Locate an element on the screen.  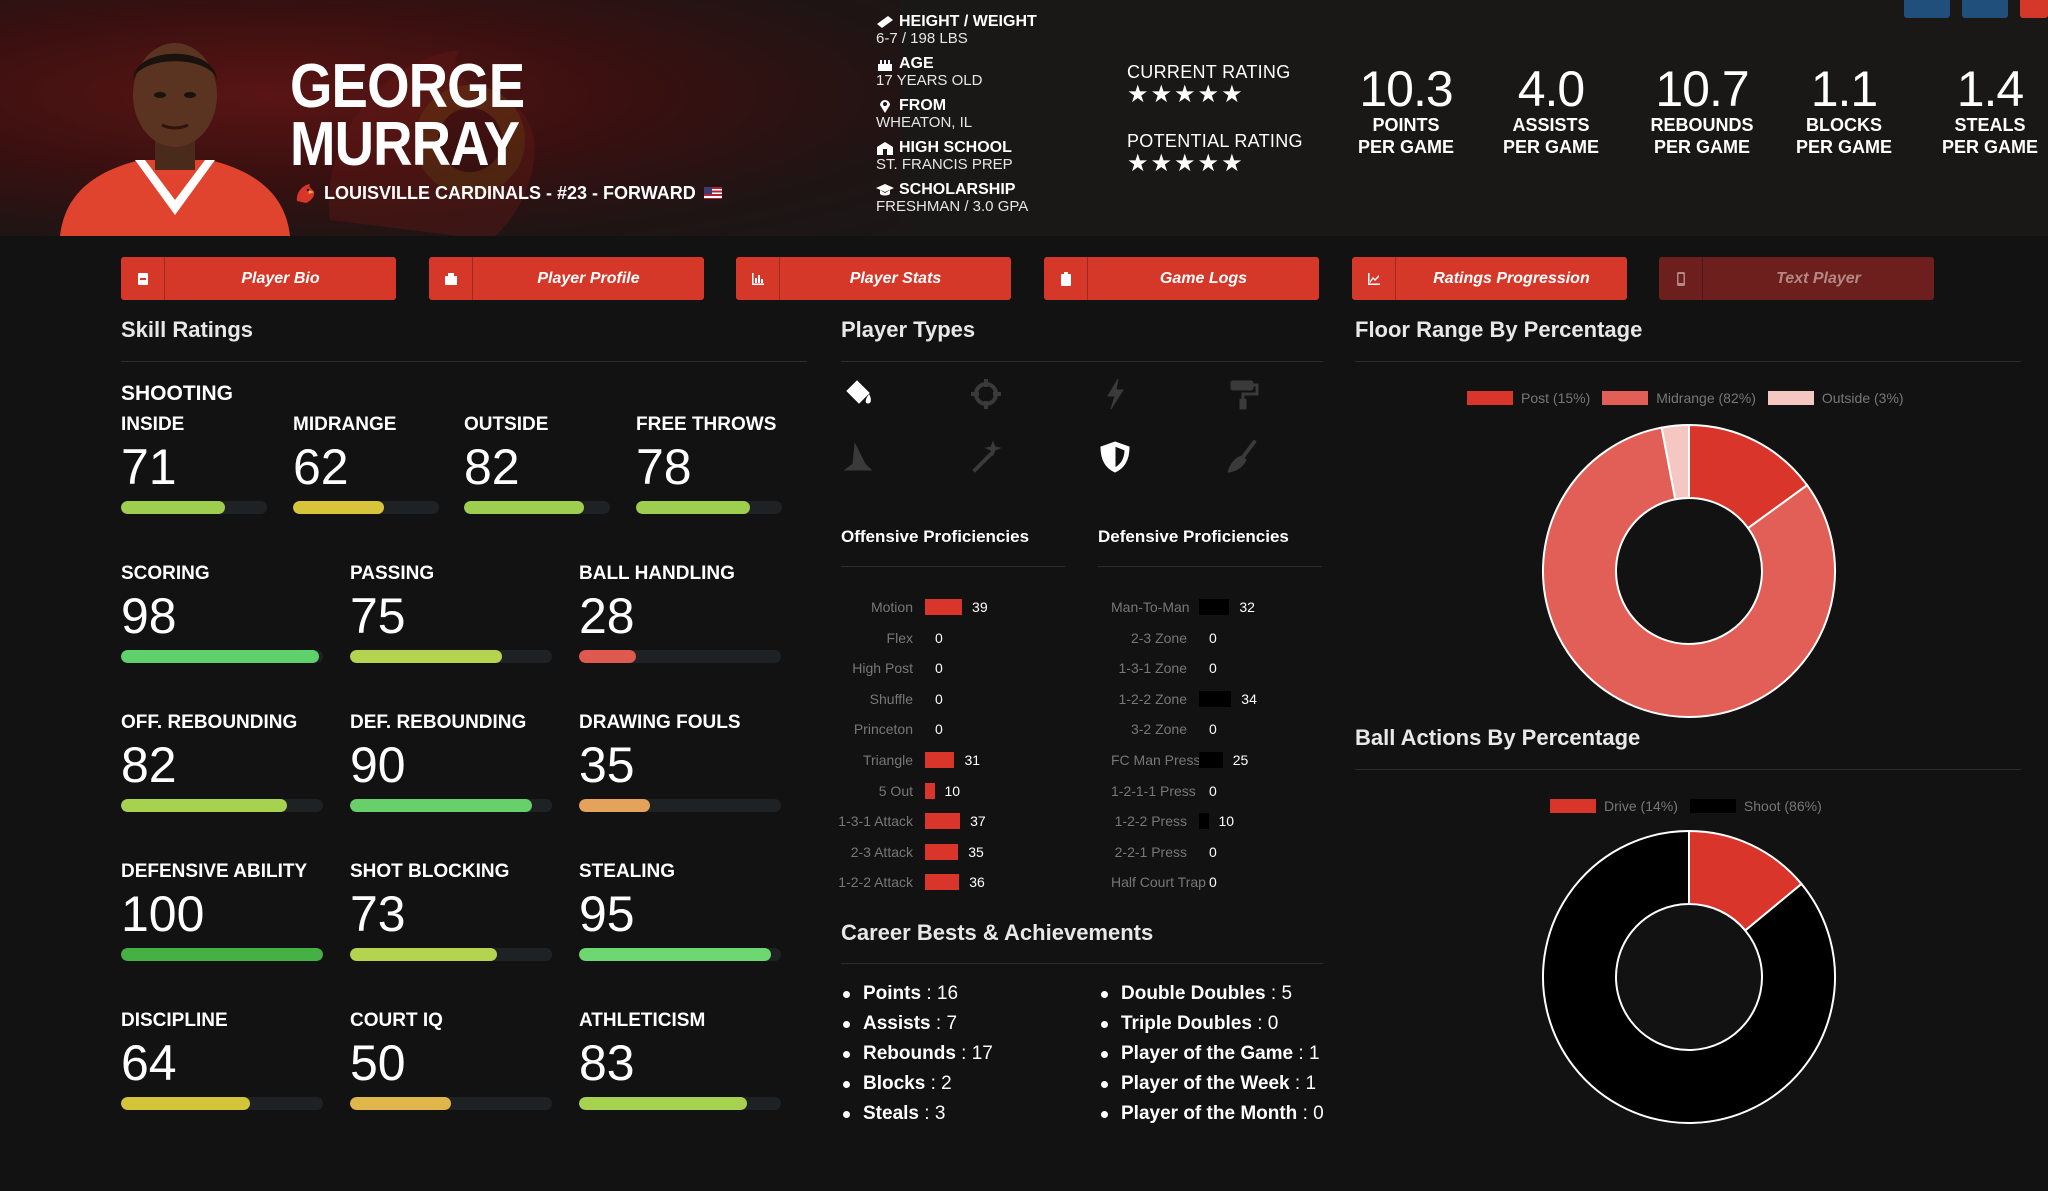
player-types-title: Player Types is located at coordinates (908, 329).